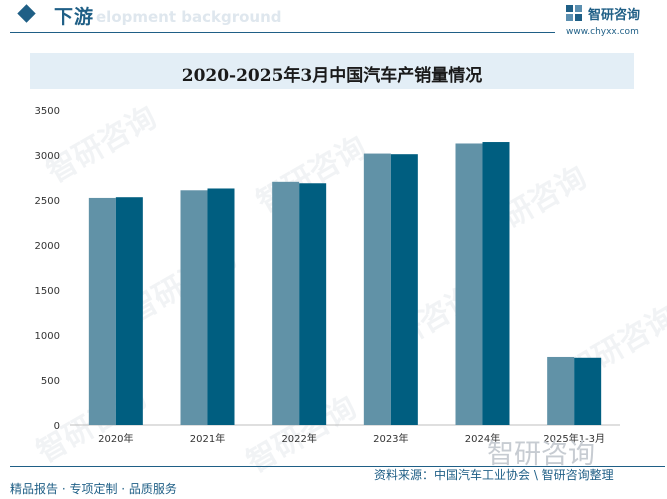 This screenshot has height=499, width=667. I want to click on y-tick-label: 2000, so click(47, 246).